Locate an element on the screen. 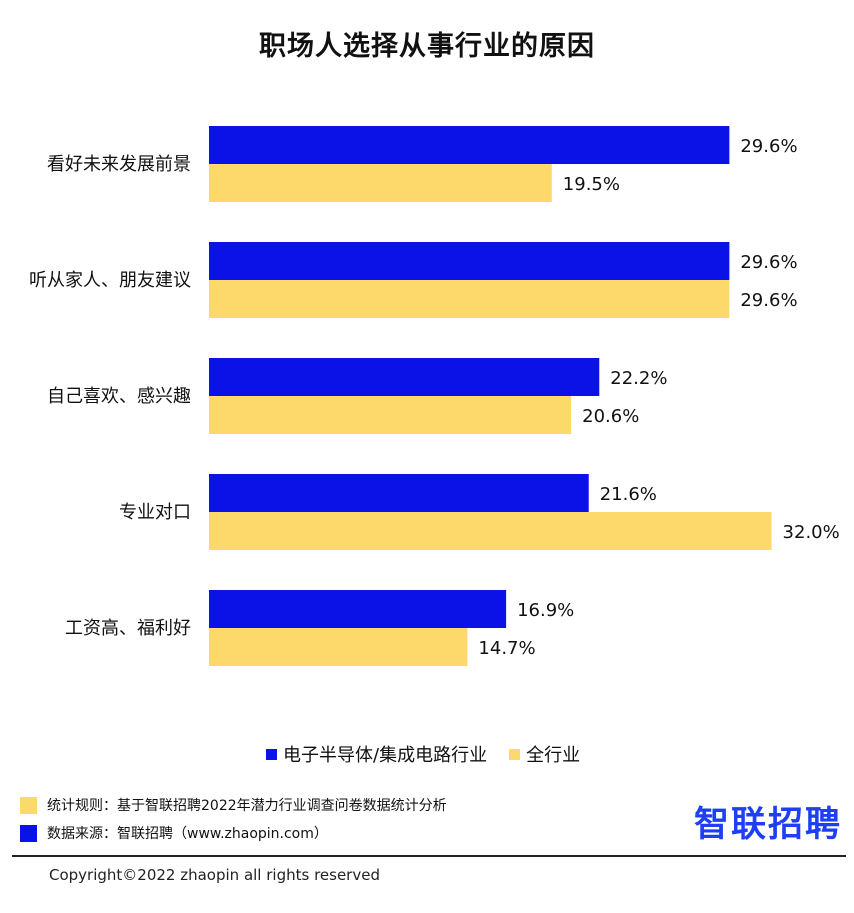 This screenshot has height=913, width=854. value-label: 32.0% is located at coordinates (811, 532).